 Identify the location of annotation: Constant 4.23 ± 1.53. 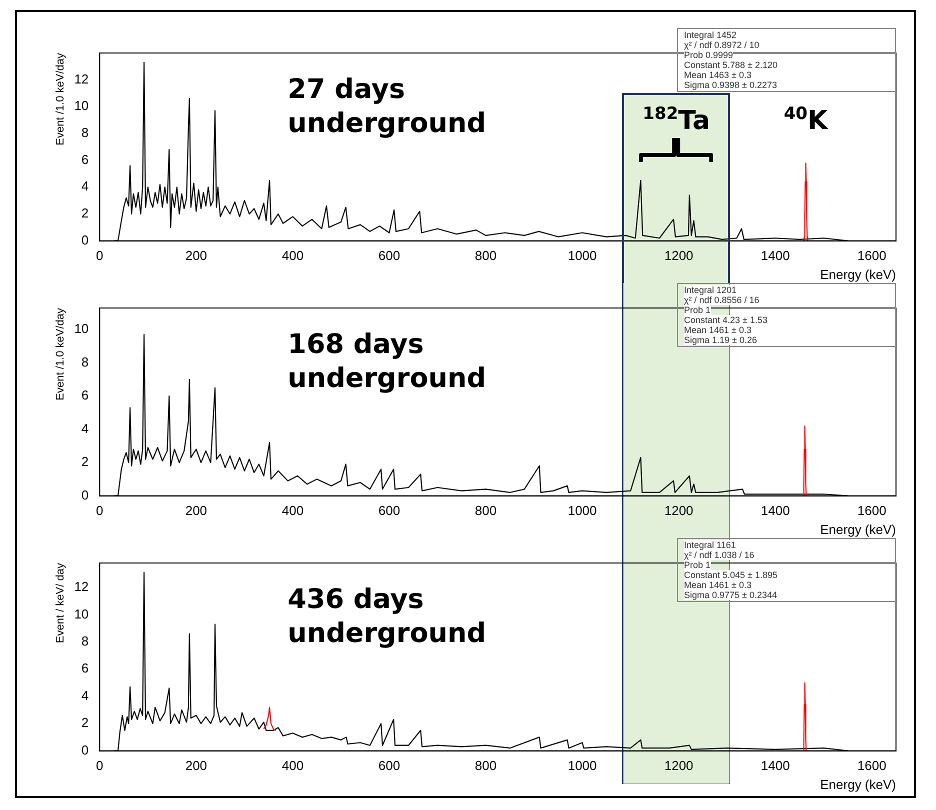
(726, 320).